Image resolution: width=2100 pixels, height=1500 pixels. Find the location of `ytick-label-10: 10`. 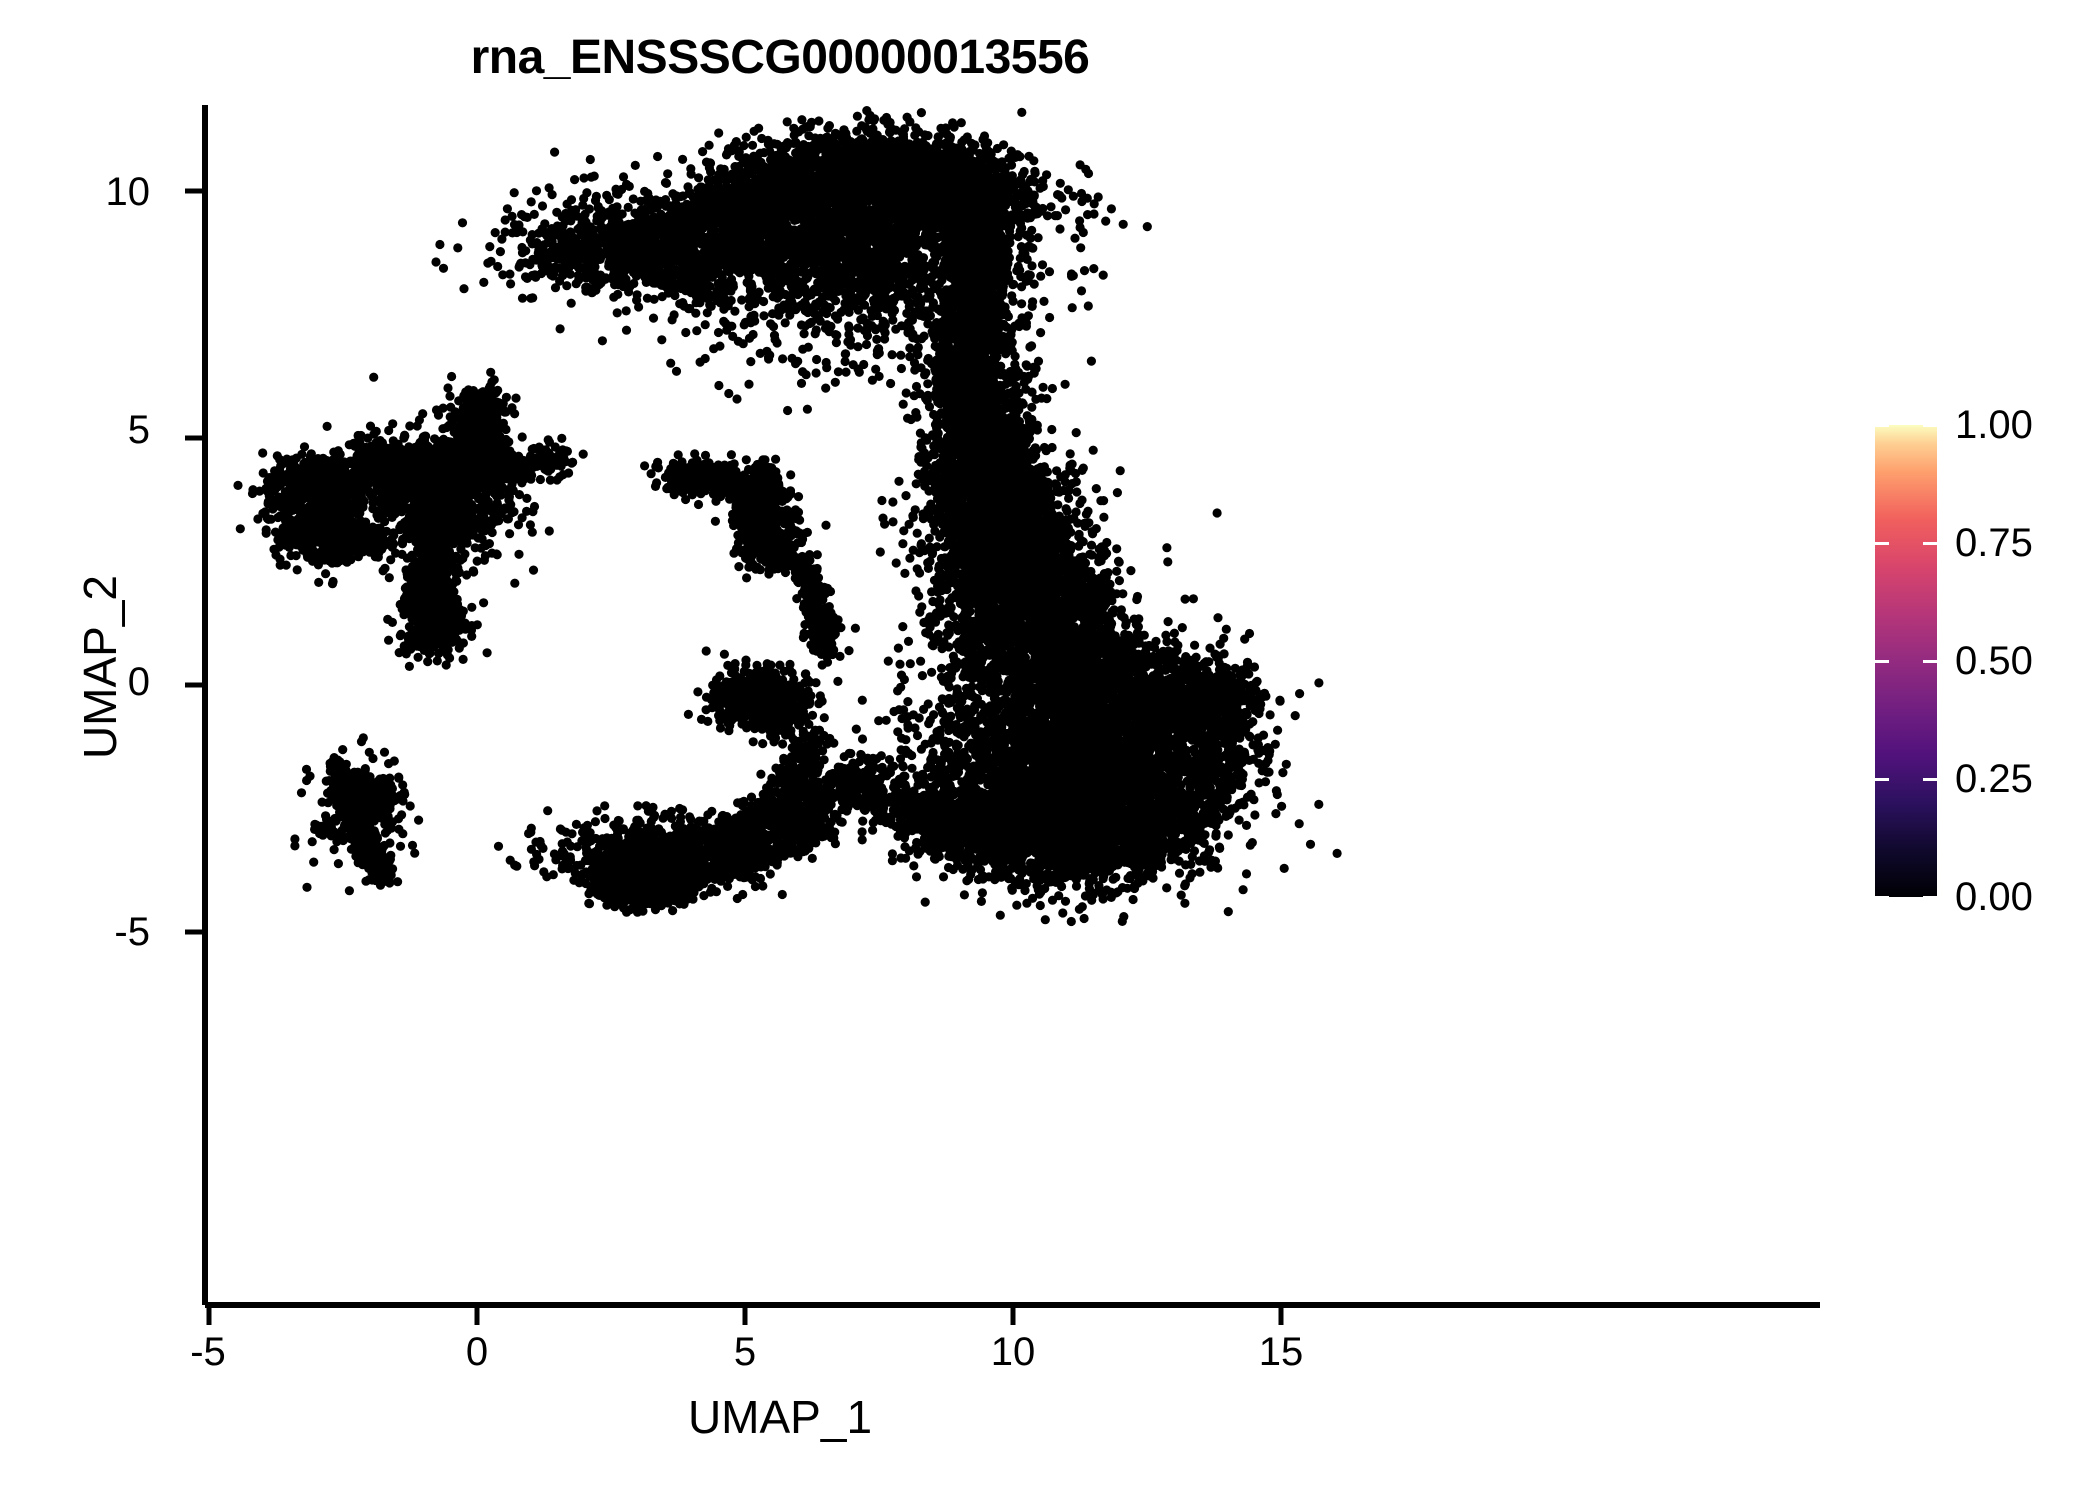

ytick-label-10: 10 is located at coordinates (90, 192).